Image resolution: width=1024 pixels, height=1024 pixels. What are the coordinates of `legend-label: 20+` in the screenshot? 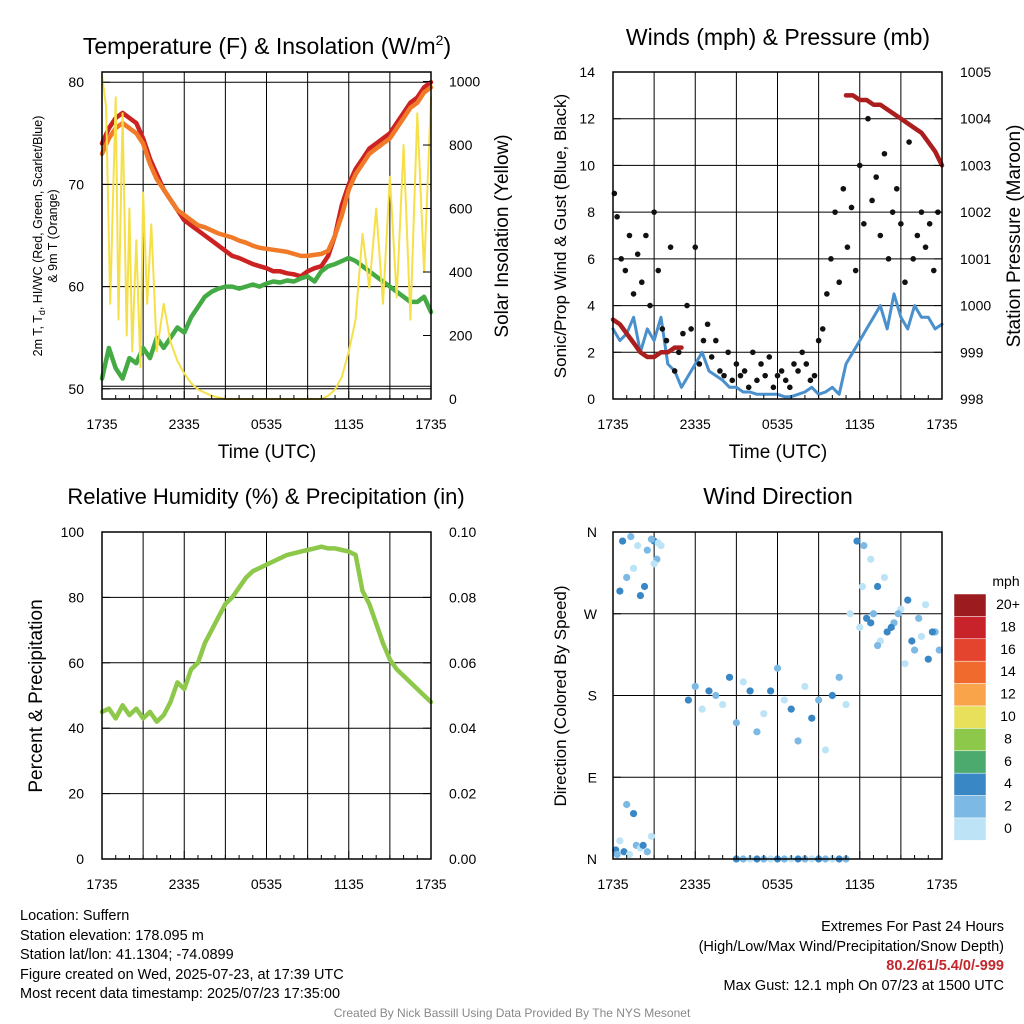 It's located at (1008, 604).